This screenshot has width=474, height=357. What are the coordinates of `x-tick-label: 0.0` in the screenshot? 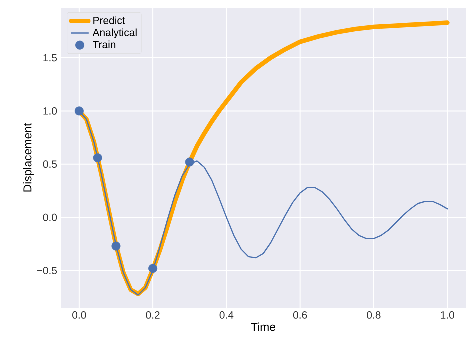 It's located at (79, 315).